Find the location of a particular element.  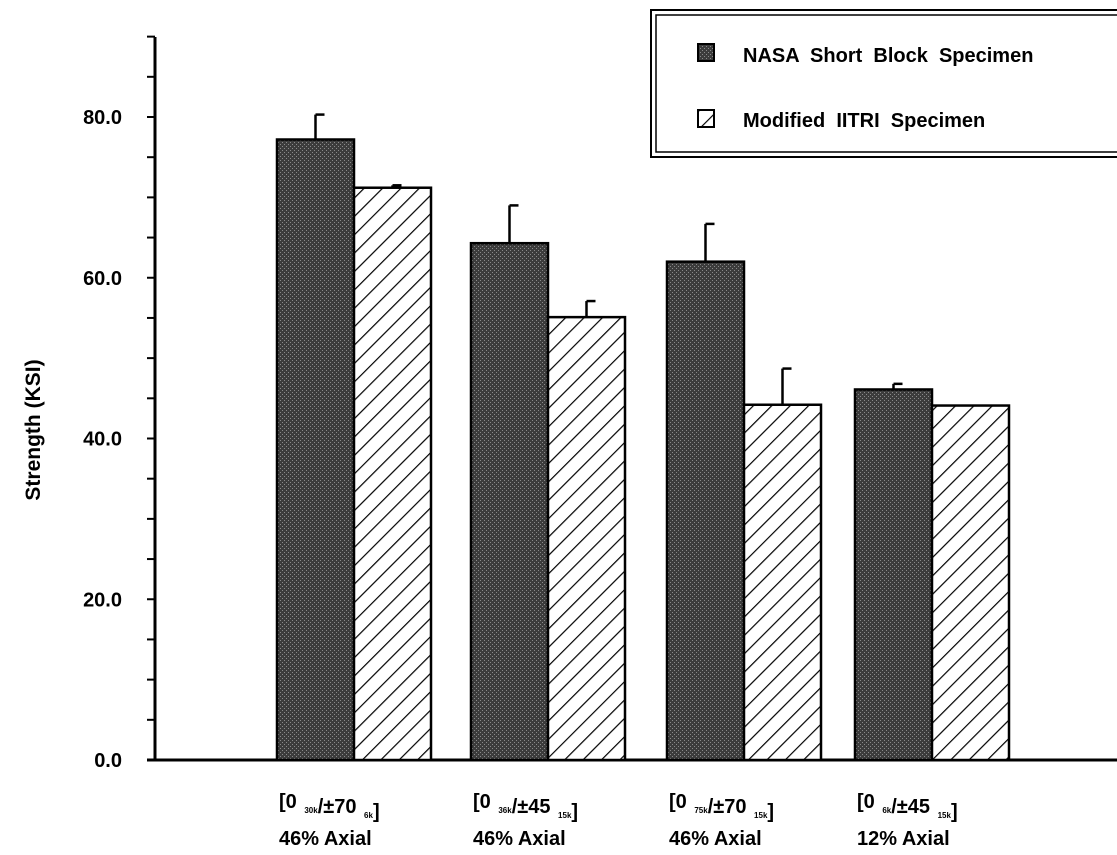

y-tick-label: 60.0 is located at coordinates (102, 279).